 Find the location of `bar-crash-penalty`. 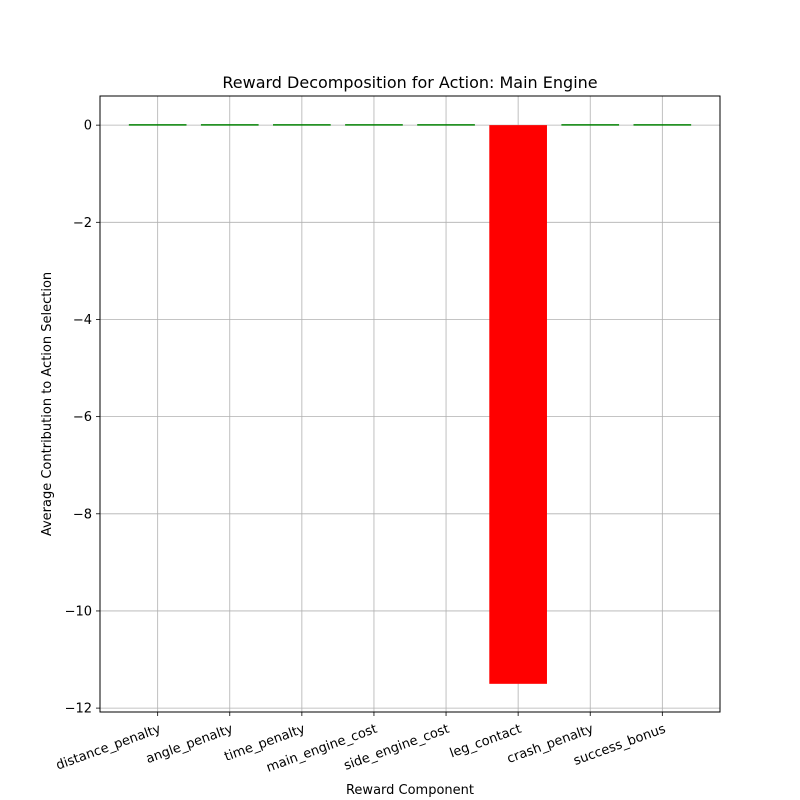

bar-crash-penalty is located at coordinates (590, 125).